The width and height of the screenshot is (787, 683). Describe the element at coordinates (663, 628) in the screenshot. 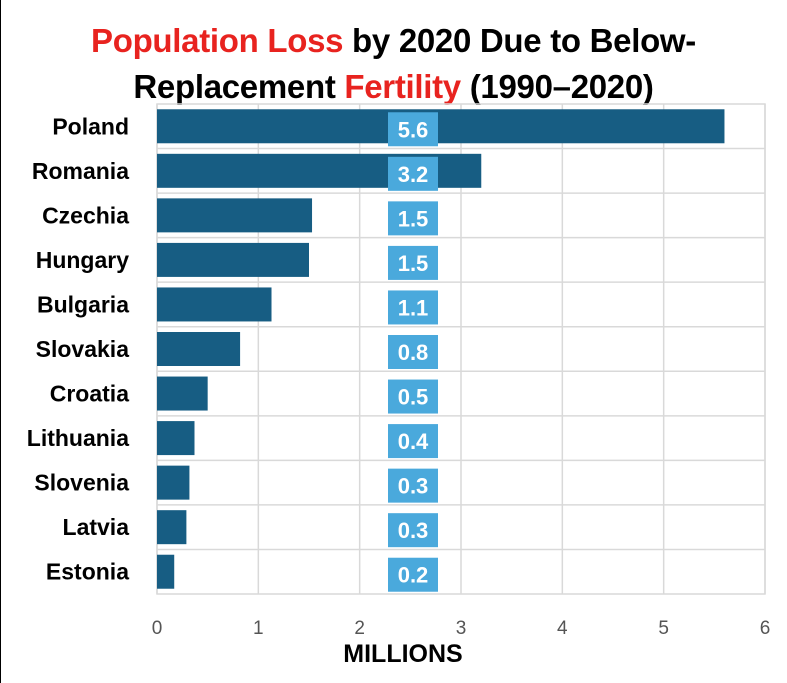

I see `x-tick-label-5: 5` at that location.